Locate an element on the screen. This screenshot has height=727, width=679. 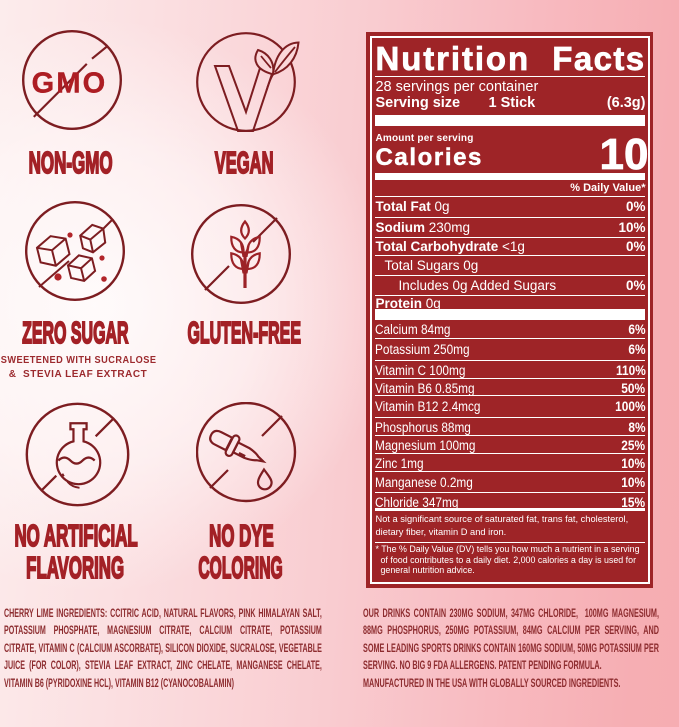
svg-text: GMO is located at coordinates (70, 84).